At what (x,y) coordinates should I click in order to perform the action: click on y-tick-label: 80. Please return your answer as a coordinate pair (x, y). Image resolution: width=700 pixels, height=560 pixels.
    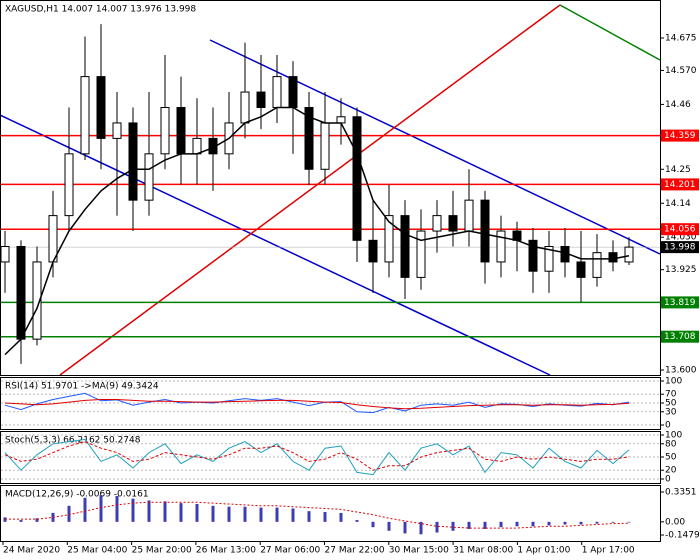
    Looking at the image, I should click on (671, 444).